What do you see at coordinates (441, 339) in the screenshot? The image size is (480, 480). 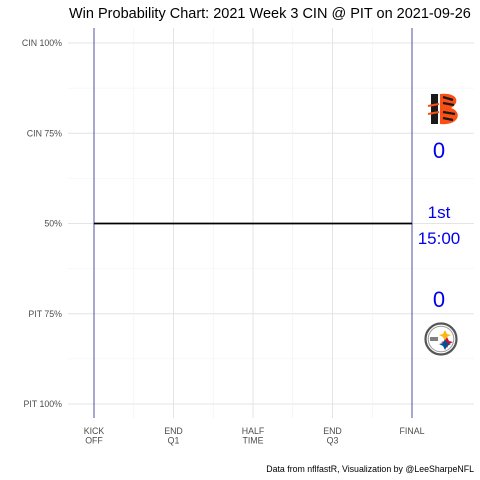 I see `steelers-logo` at bounding box center [441, 339].